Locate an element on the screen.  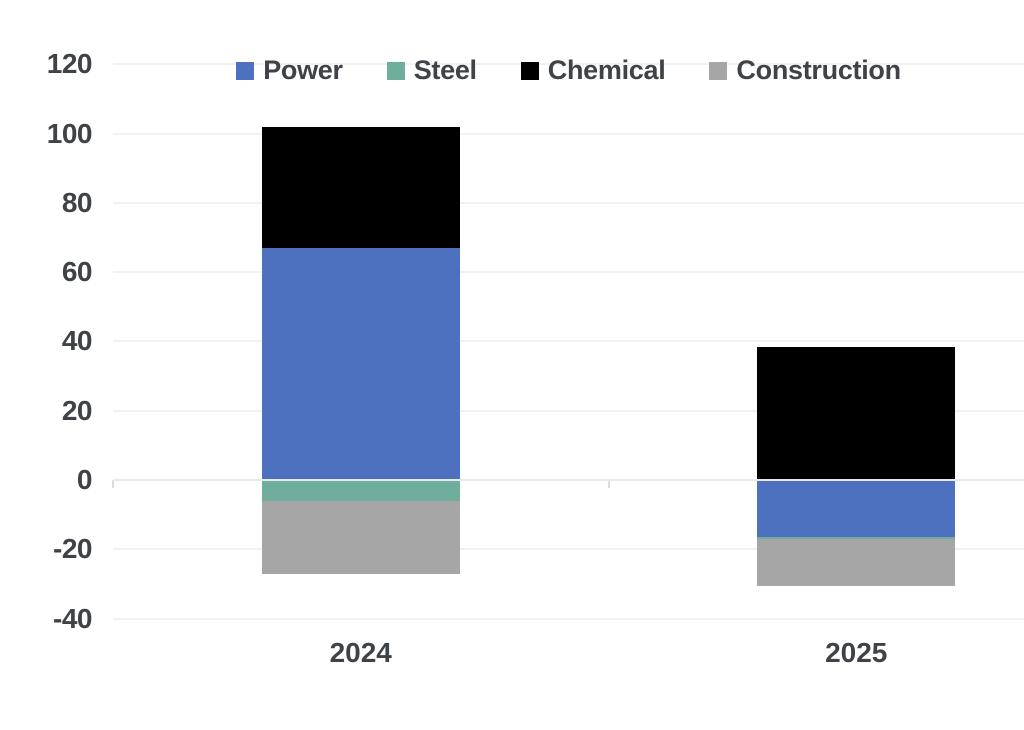
bar-segment-2024-power is located at coordinates (360, 363).